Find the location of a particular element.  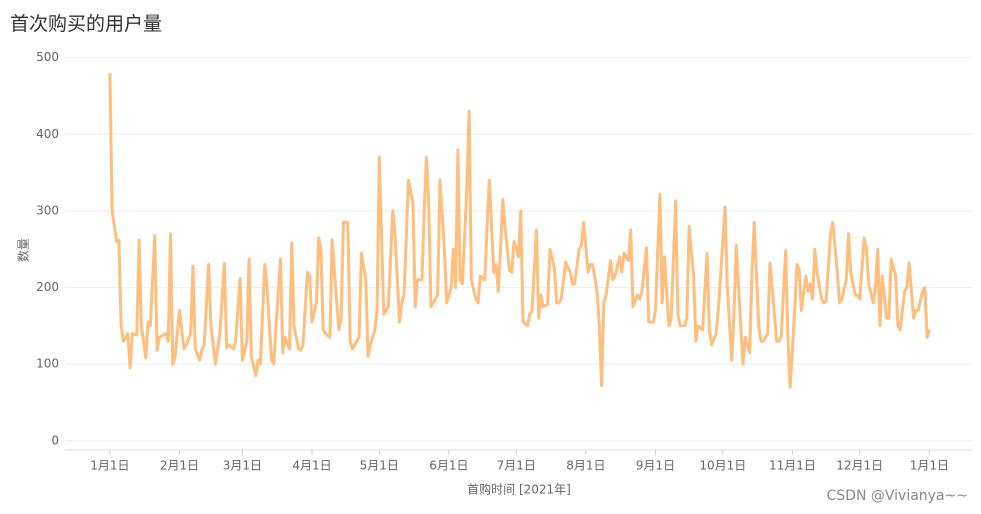

x-tick-label: 6月1日 is located at coordinates (448, 466).